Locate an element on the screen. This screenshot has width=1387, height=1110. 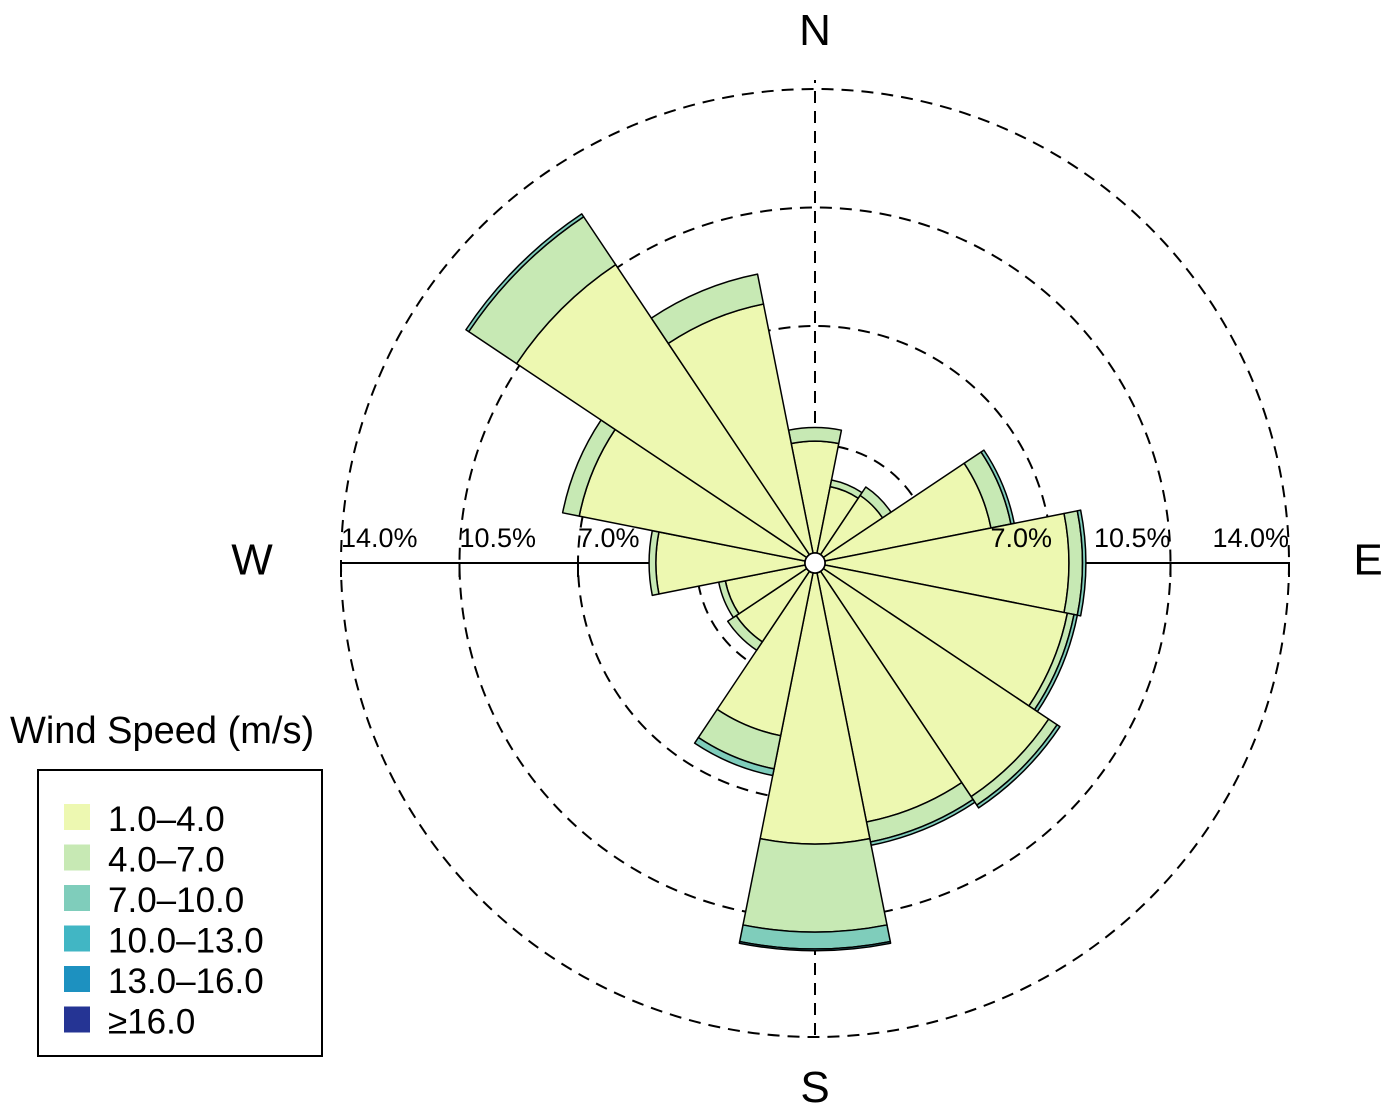
ring-label-west-2: 10.5% is located at coordinates (498, 538).